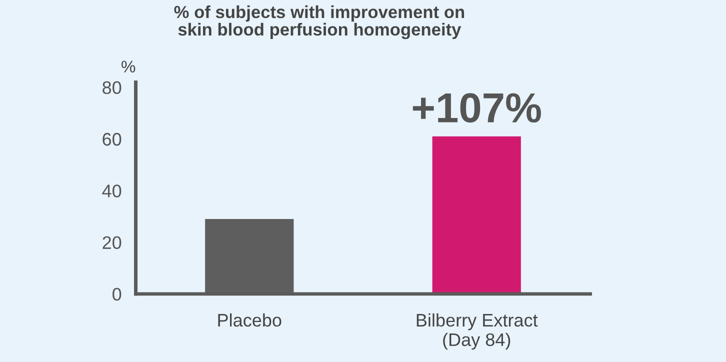  I want to click on y-axis-title: %, so click(129, 66).